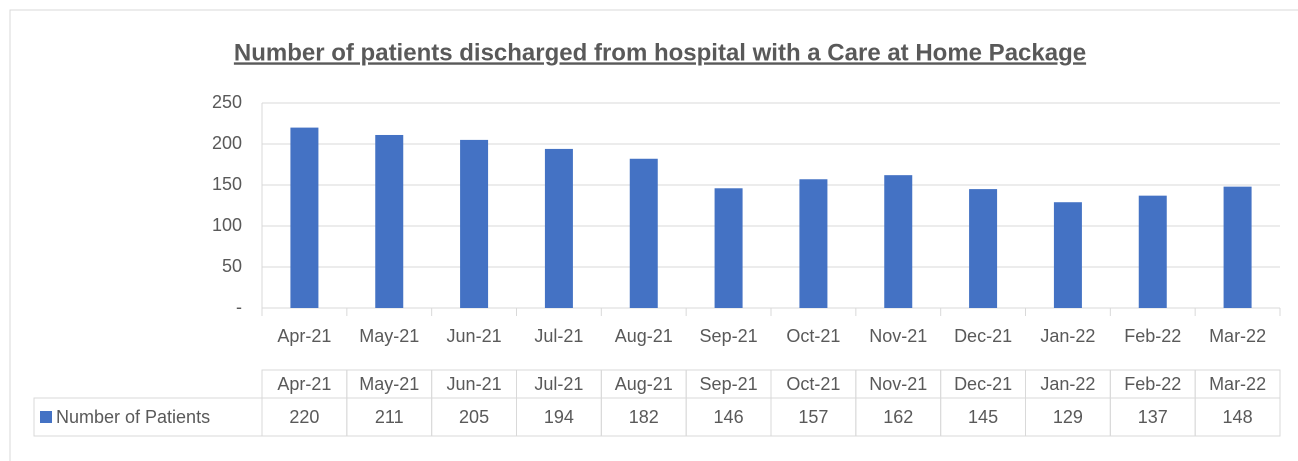  What do you see at coordinates (898, 384) in the screenshot?
I see `table-header: Nov-21` at bounding box center [898, 384].